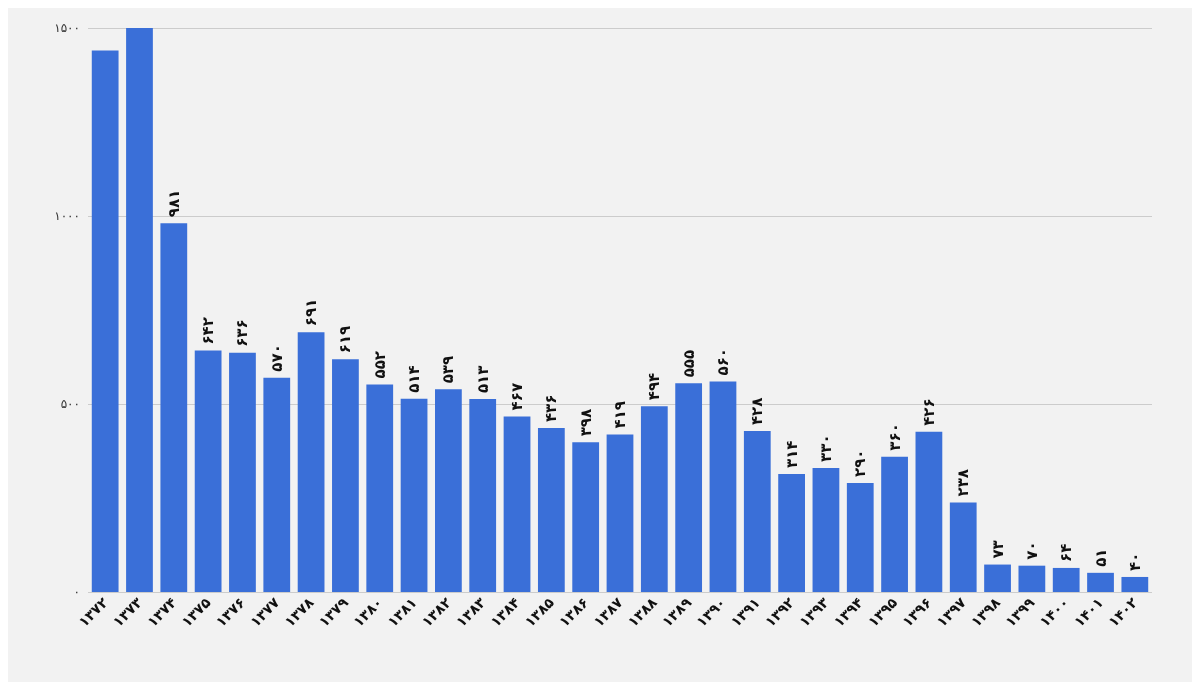 The height and width of the screenshot is (690, 1200). Describe the element at coordinates (620, 414) in the screenshot. I see `data-label: ۴۱۹` at that location.